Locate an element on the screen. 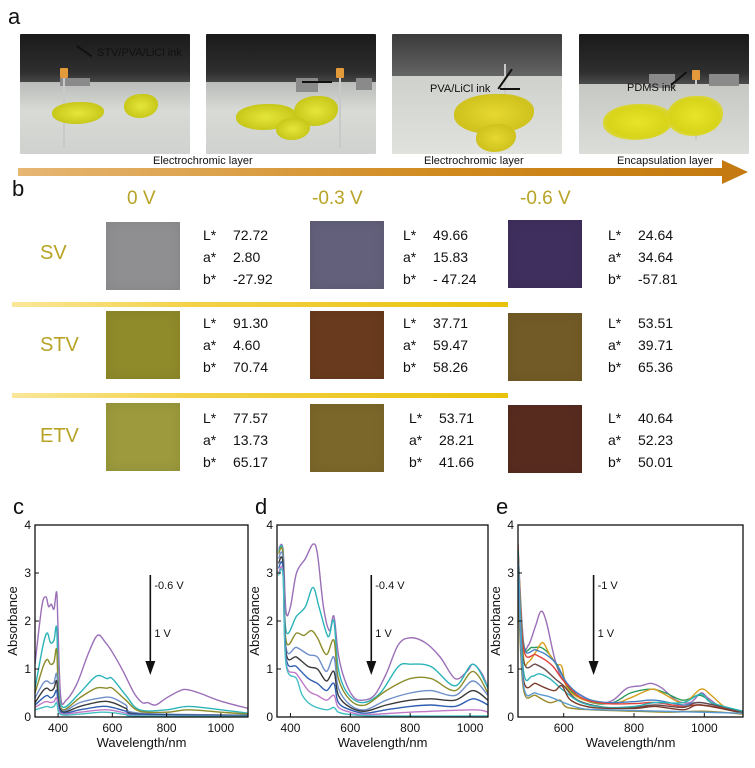 The image size is (755, 768). photo-label-pva-ink: PVA/LiCl ink is located at coordinates (460, 89).